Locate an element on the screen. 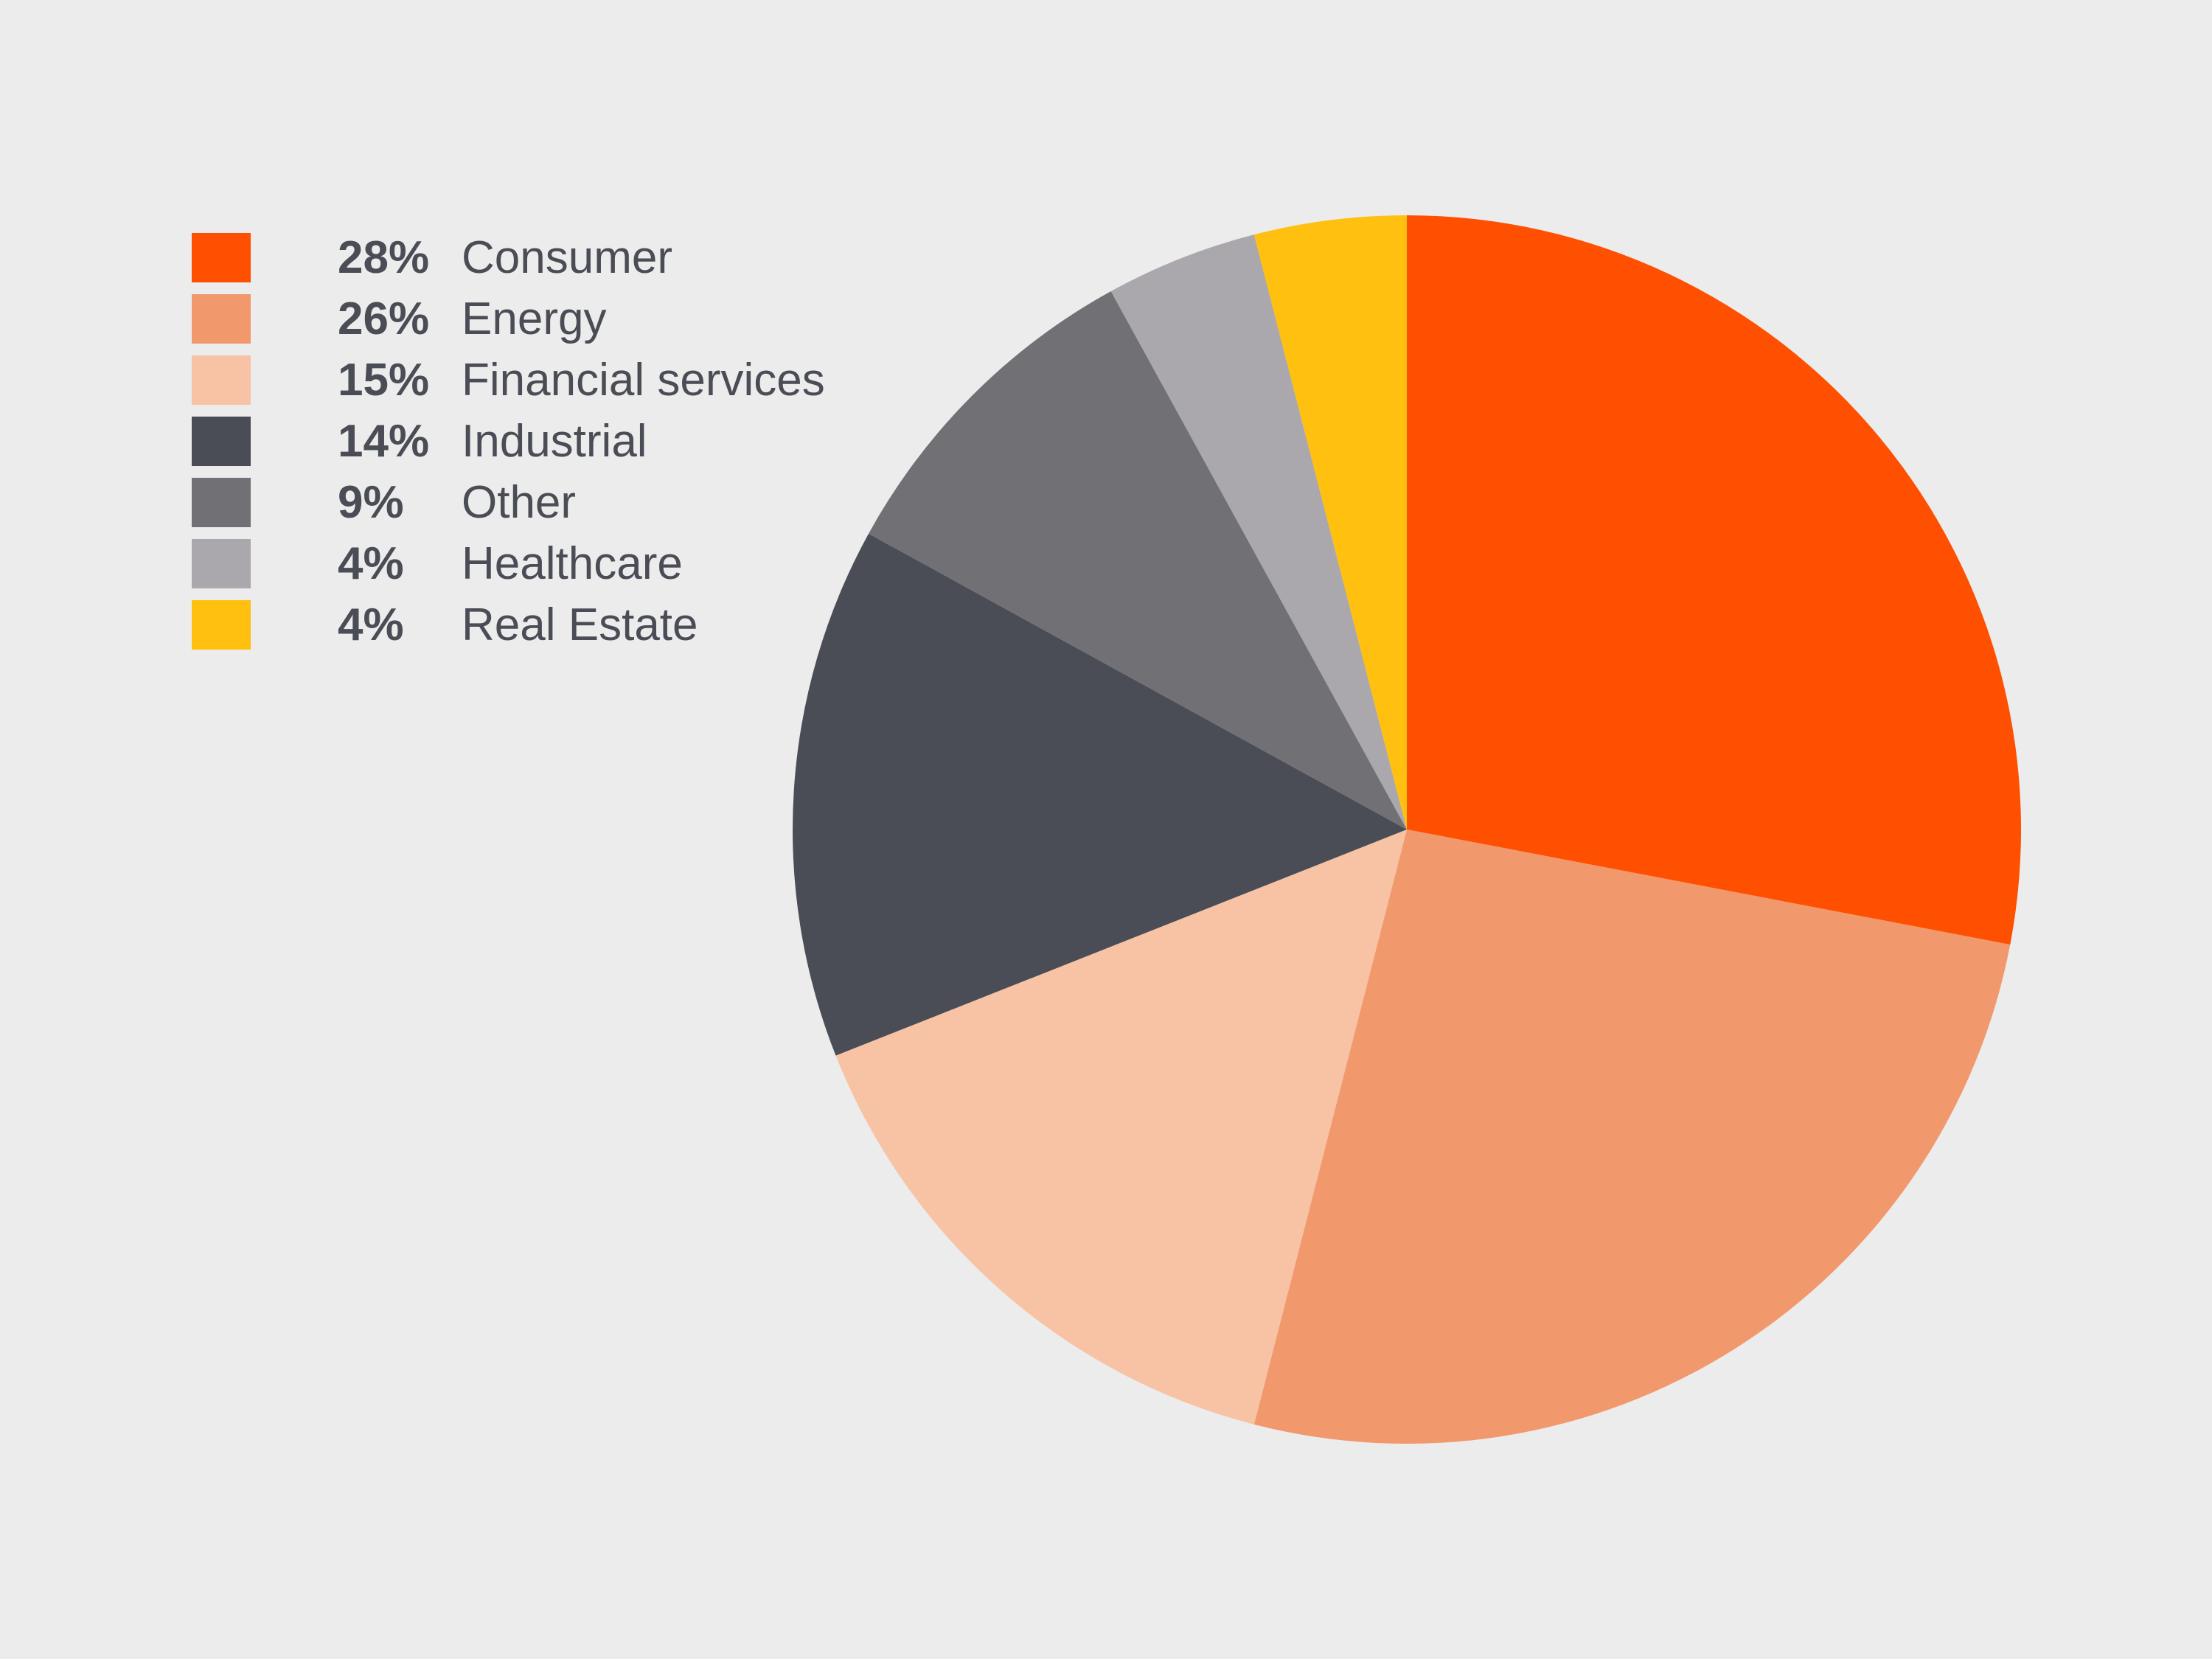 The image size is (2212, 1659). legend-item-industrial: 14% Industrial is located at coordinates (508, 441).